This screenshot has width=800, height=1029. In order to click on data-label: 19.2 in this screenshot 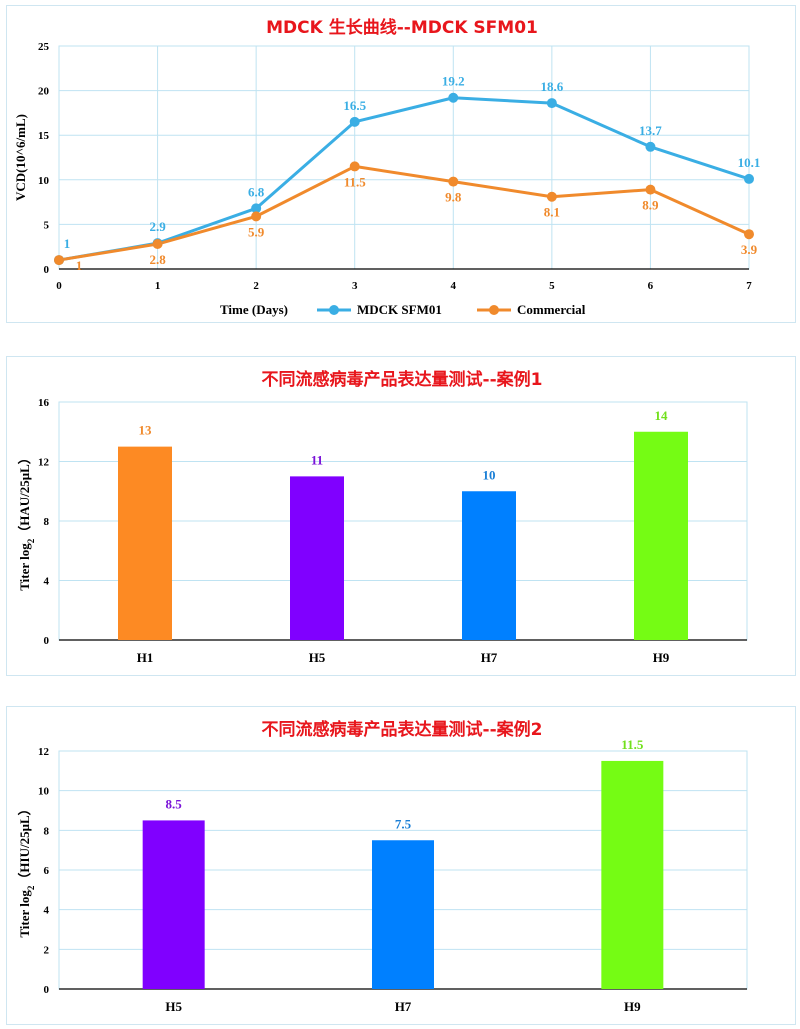, I will do `click(453, 81)`.